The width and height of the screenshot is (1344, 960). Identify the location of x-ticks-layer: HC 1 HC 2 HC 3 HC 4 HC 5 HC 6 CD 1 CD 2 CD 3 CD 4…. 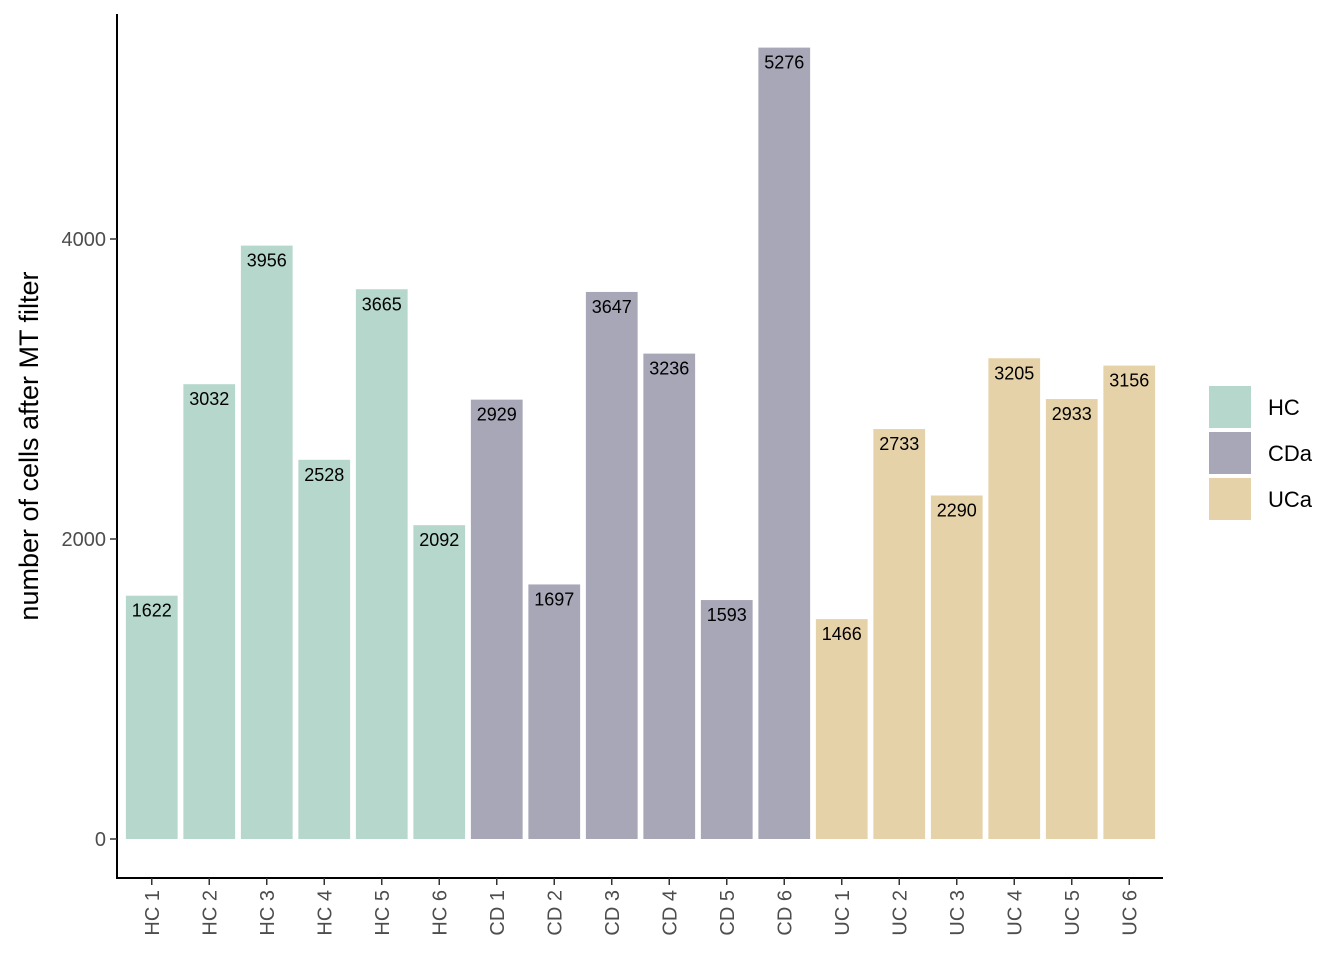
(641, 907).